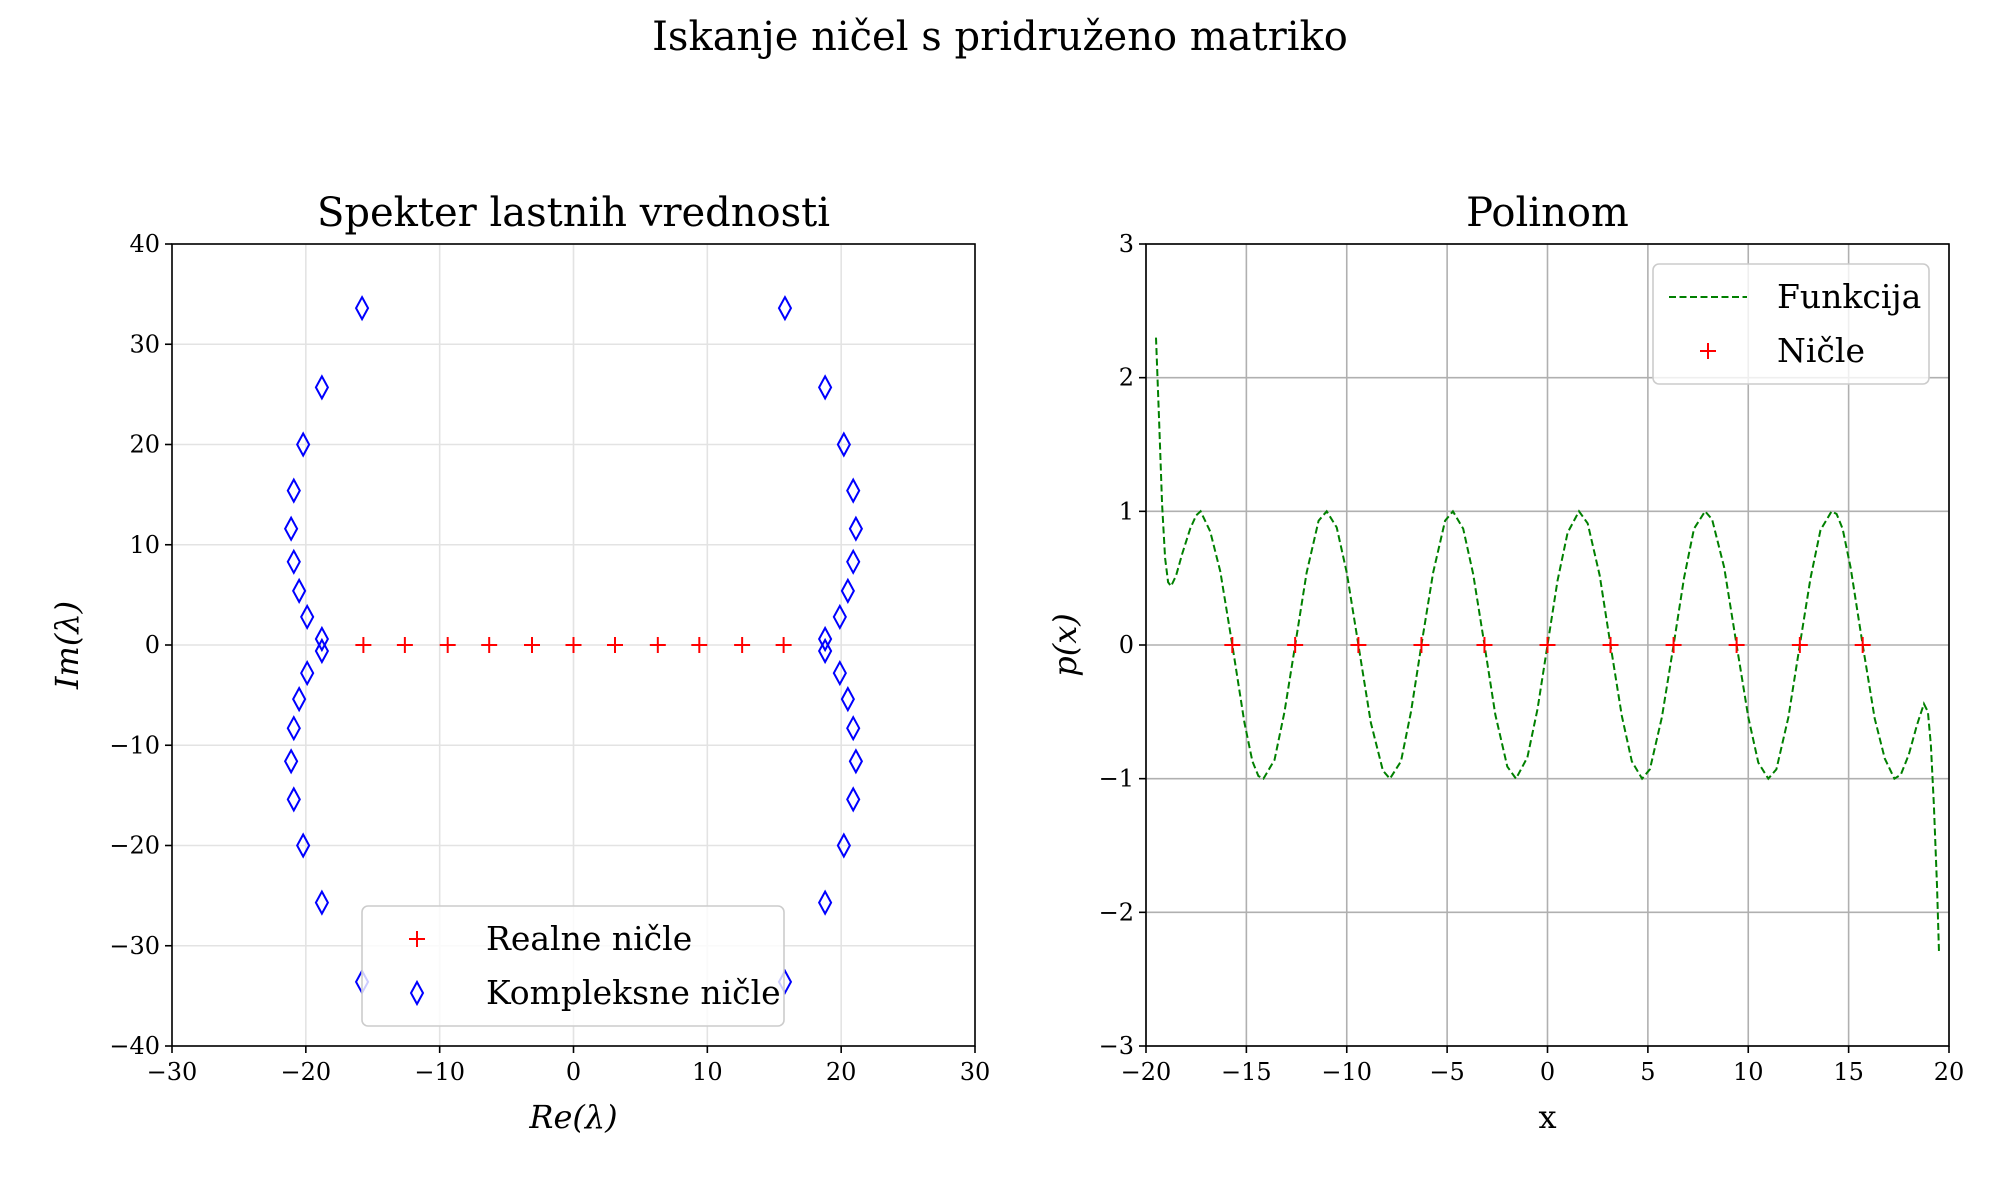 The width and height of the screenshot is (2000, 1200). Describe the element at coordinates (1126, 511) in the screenshot. I see `y-tick-label: 1` at that location.